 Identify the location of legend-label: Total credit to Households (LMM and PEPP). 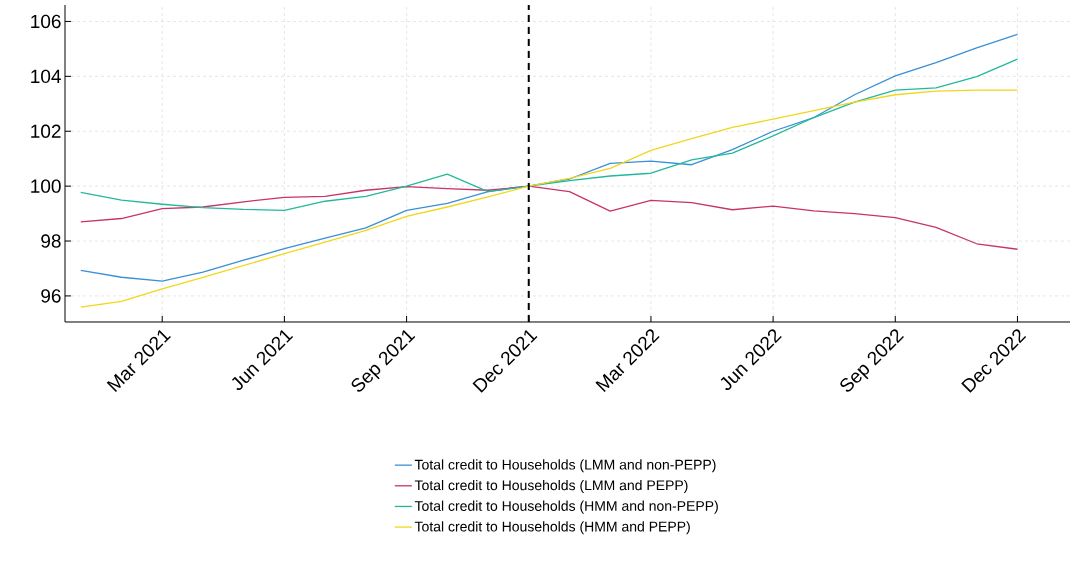
(551, 486).